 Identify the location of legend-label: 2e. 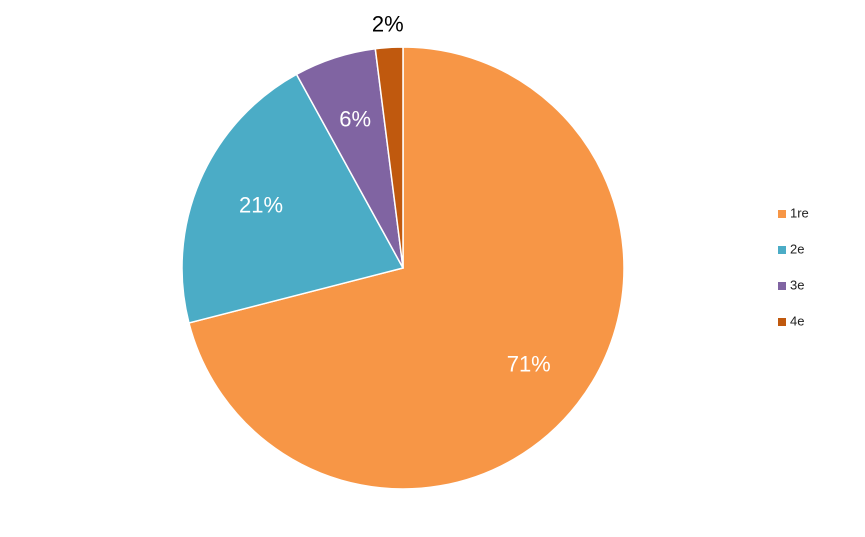
(797, 248).